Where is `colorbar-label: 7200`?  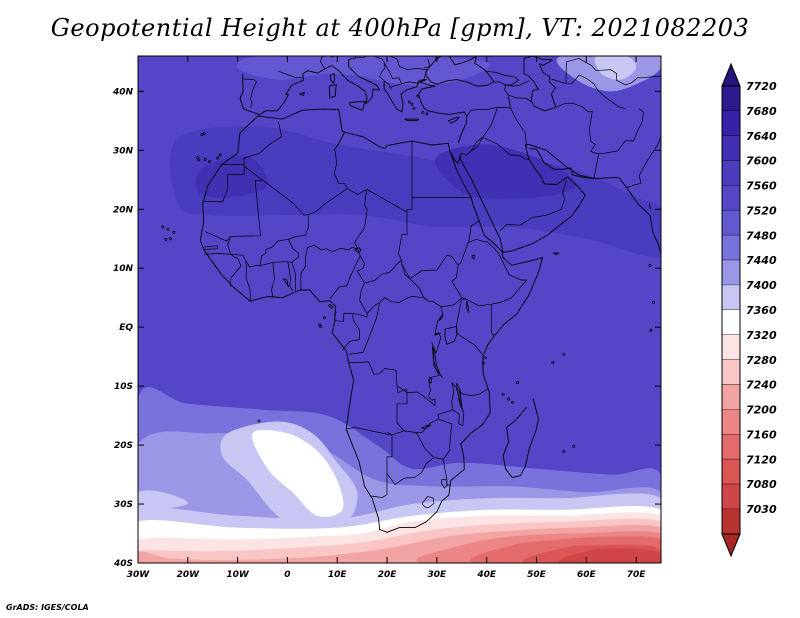 colorbar-label: 7200 is located at coordinates (761, 410).